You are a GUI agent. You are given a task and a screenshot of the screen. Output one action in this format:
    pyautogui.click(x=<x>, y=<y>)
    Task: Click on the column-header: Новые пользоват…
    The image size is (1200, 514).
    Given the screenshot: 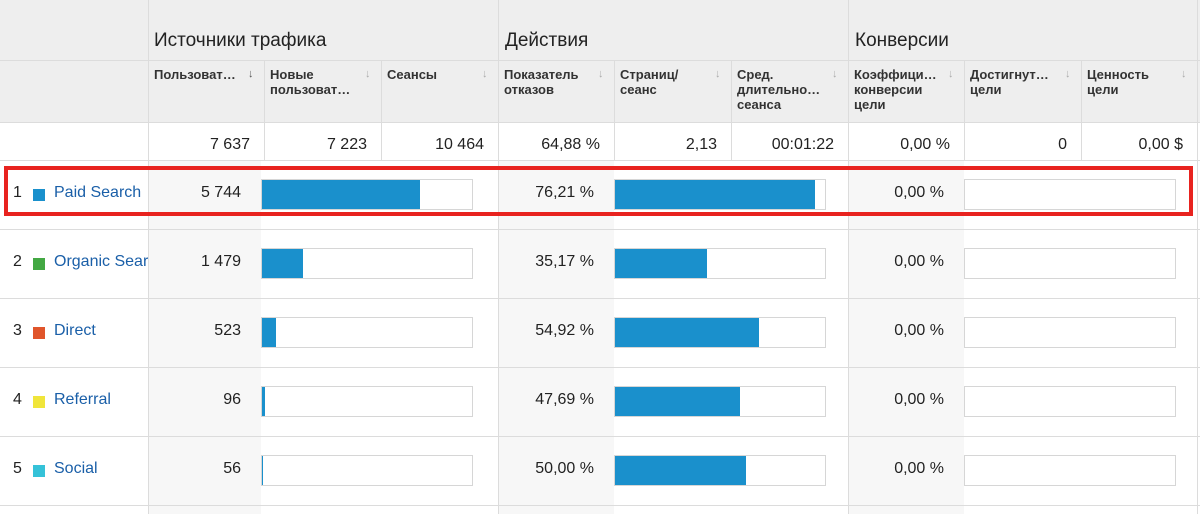 What is the action you would take?
    pyautogui.click(x=310, y=82)
    